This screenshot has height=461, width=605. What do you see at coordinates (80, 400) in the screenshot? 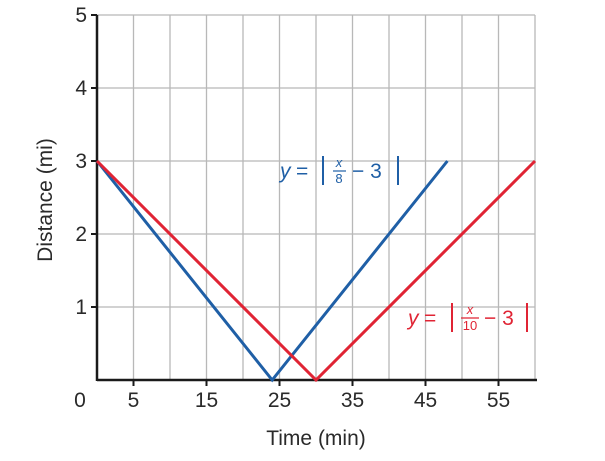
I see `x-tick-label: 0` at bounding box center [80, 400].